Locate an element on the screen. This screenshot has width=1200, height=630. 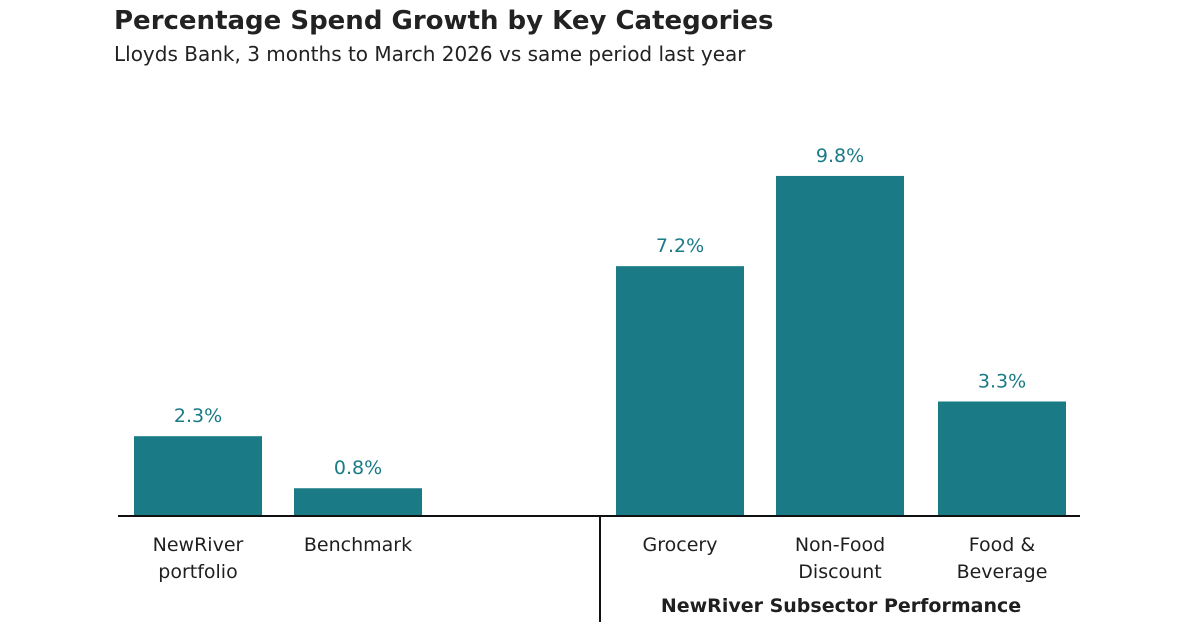
category-label-0-line-1: portfolio is located at coordinates (197, 572).